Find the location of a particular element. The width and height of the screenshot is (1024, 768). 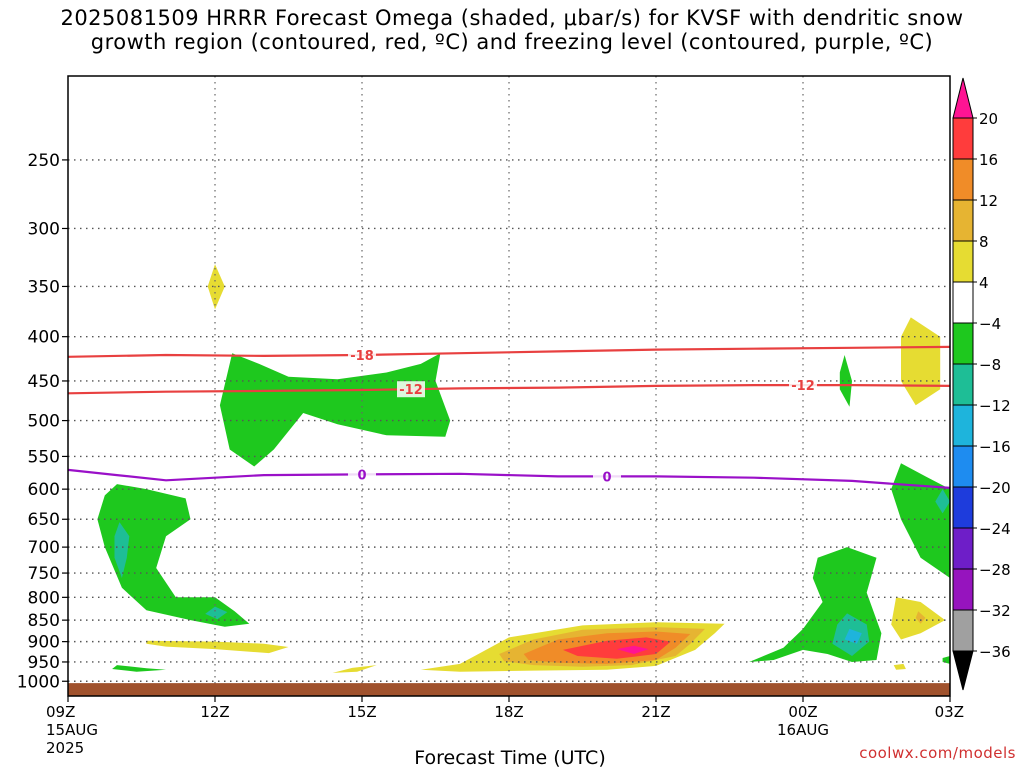

x-tick-year-09Z: 2025 is located at coordinates (65, 748).